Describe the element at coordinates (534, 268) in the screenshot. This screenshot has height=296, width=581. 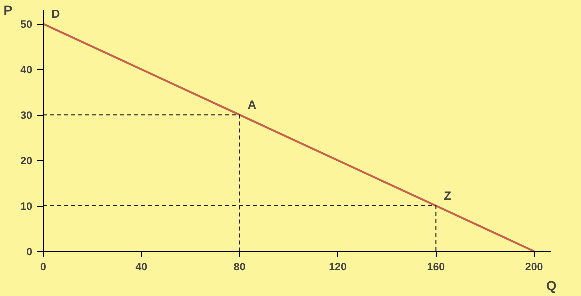
I see `x-tick-label: 200` at that location.